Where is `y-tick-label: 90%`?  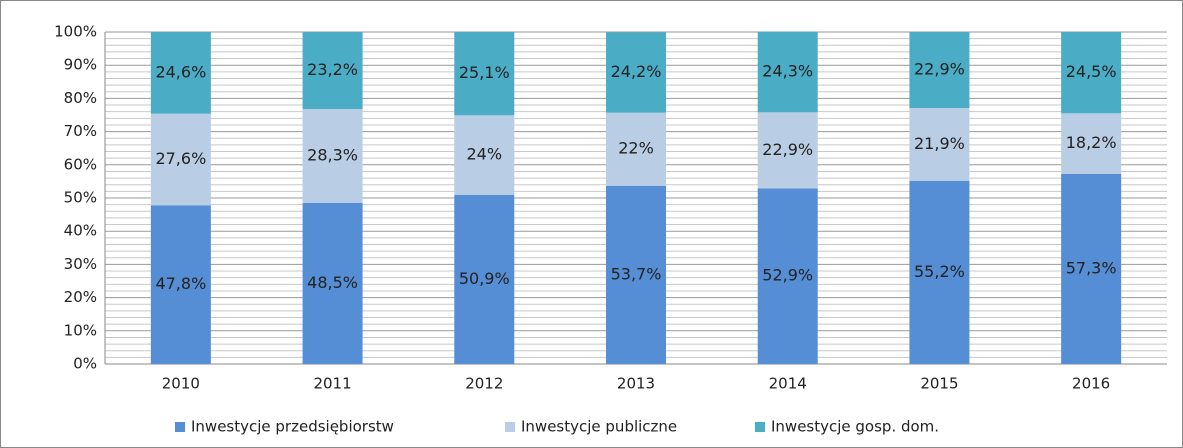
y-tick-label: 90% is located at coordinates (80, 65).